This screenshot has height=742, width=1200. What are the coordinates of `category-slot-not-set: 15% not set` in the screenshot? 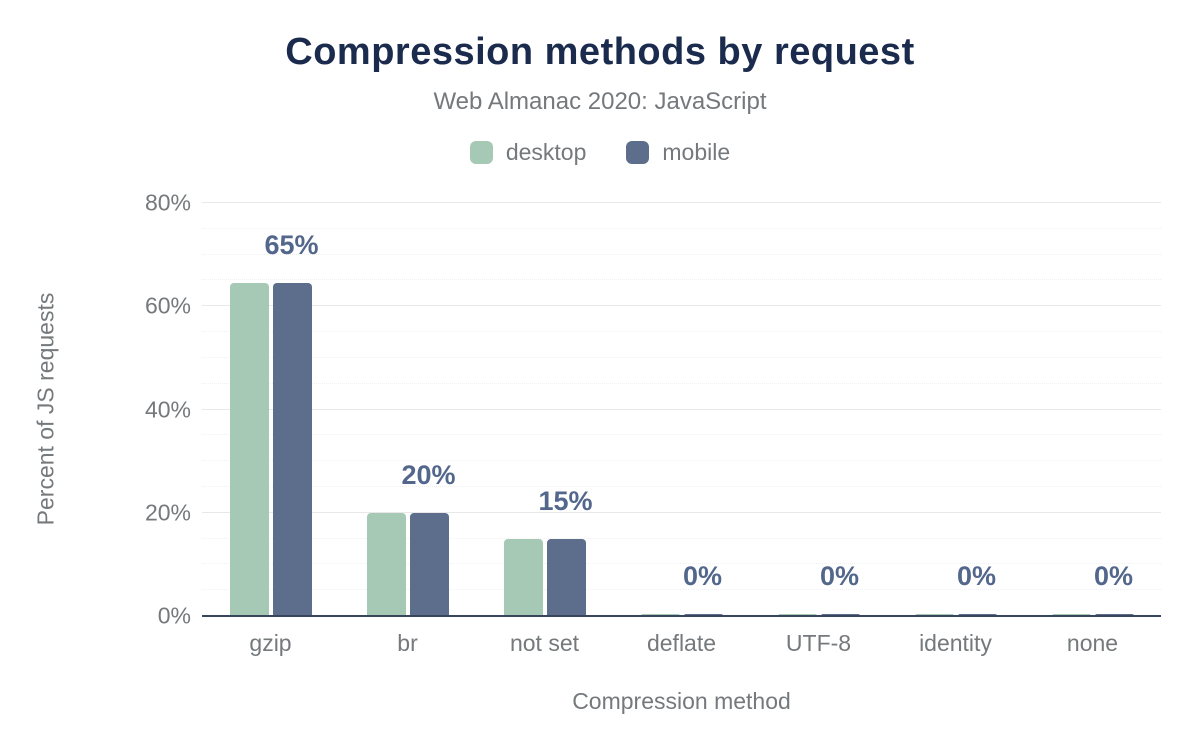 It's located at (544, 429).